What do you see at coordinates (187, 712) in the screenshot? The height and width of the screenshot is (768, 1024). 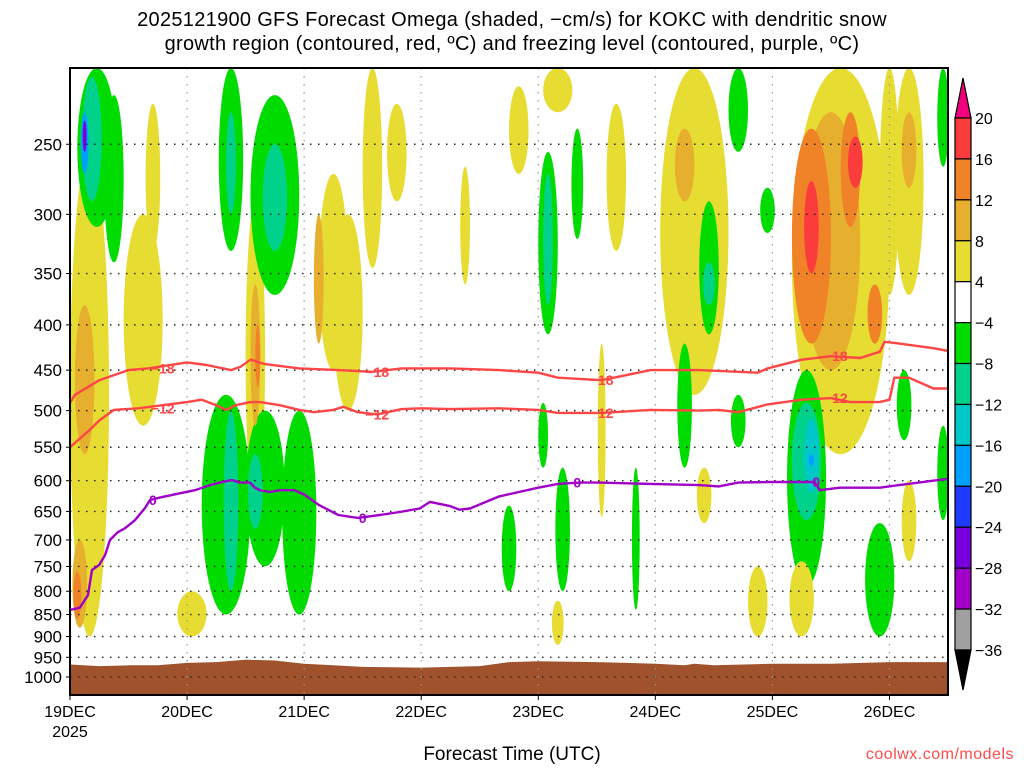 I see `x-tick-label: 20DEC` at bounding box center [187, 712].